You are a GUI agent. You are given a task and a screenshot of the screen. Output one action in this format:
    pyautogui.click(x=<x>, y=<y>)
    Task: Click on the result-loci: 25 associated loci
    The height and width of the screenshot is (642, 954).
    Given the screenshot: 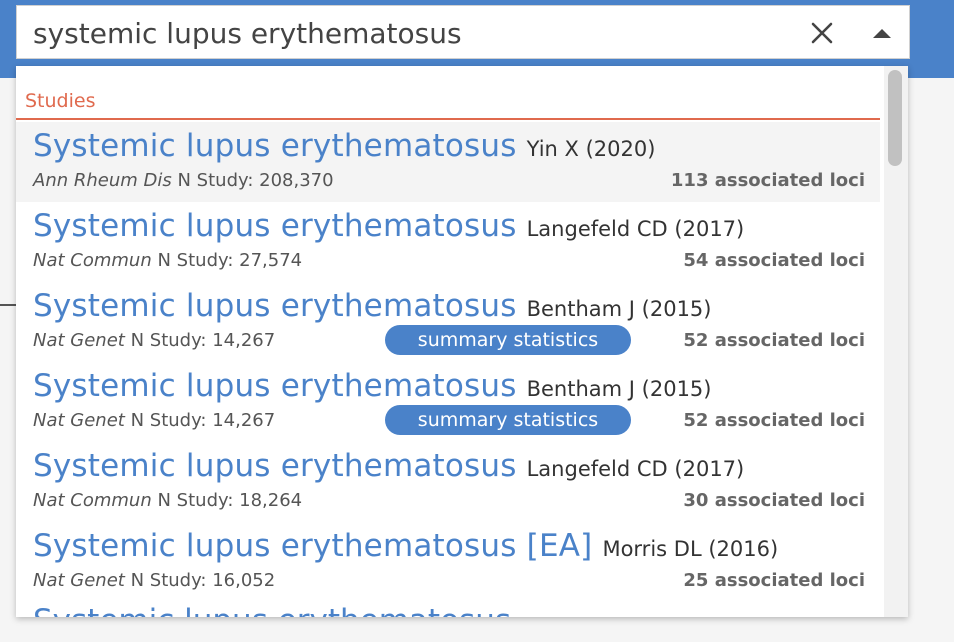 What is the action you would take?
    pyautogui.click(x=774, y=580)
    